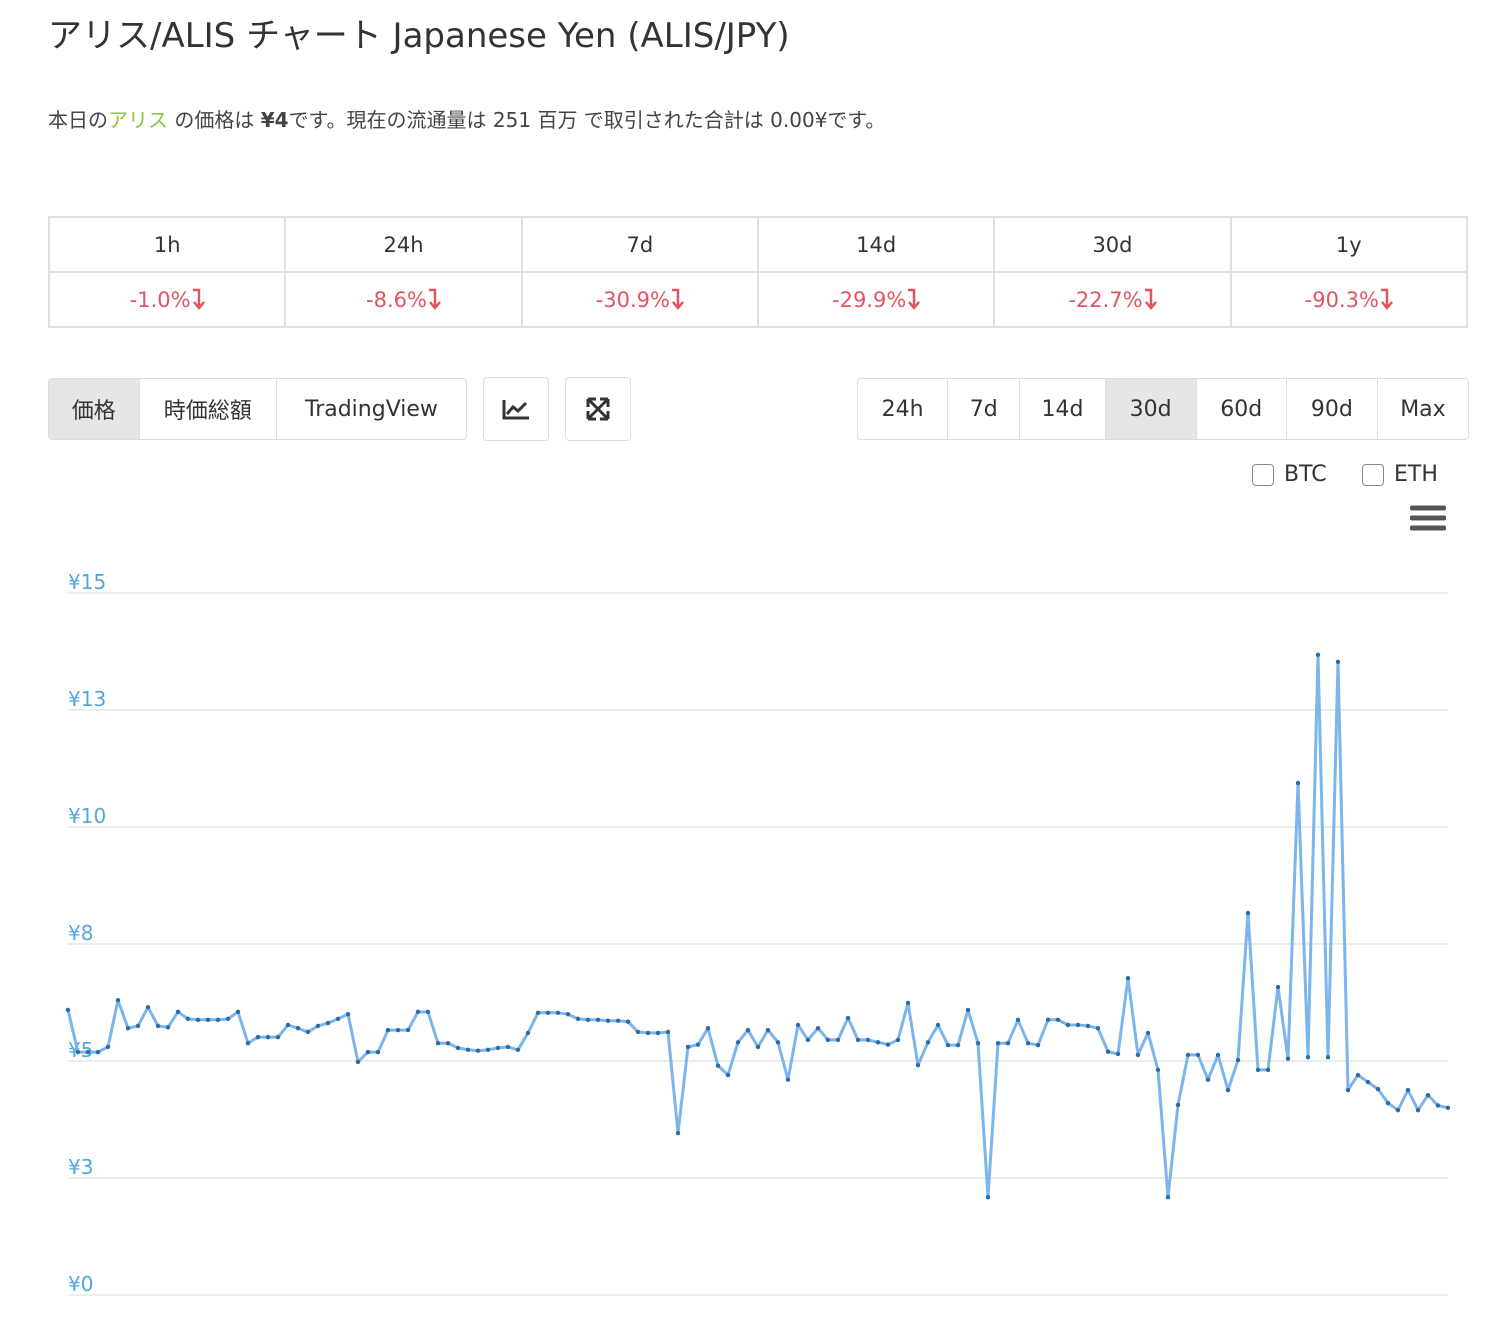 The height and width of the screenshot is (1342, 1510). What do you see at coordinates (208, 409) in the screenshot?
I see `tab-button: 時価総額` at bounding box center [208, 409].